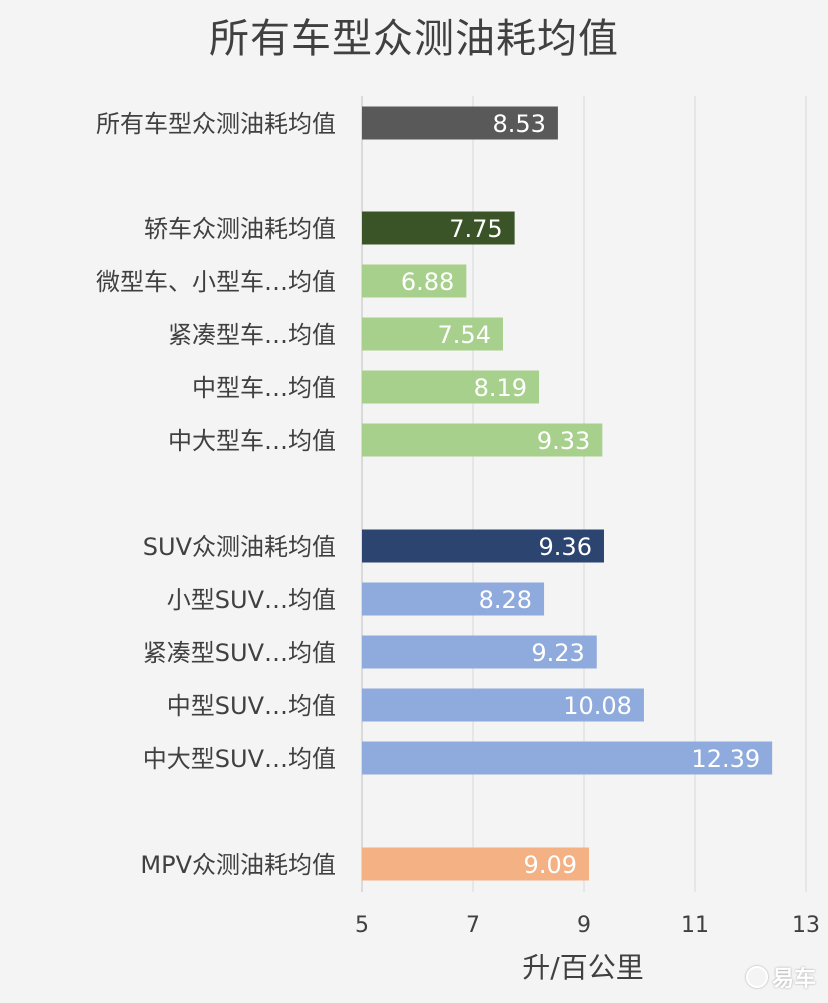 This screenshot has height=1003, width=828. Describe the element at coordinates (238, 865) in the screenshot. I see `category-label: MPV众测油耗均值` at that location.